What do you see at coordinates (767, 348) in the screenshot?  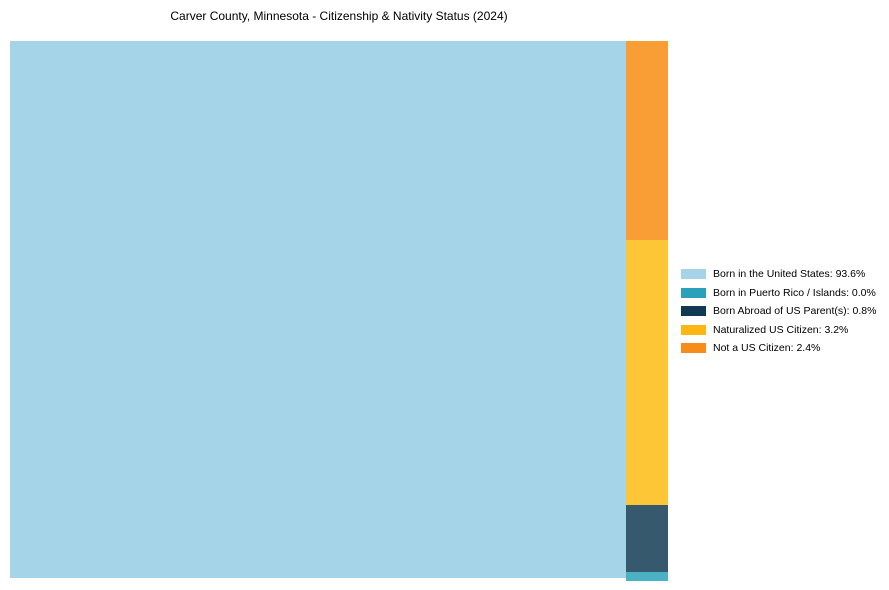 I see `legend-label-not-a-citizen: Not a US Citizen: 2.4%` at bounding box center [767, 348].